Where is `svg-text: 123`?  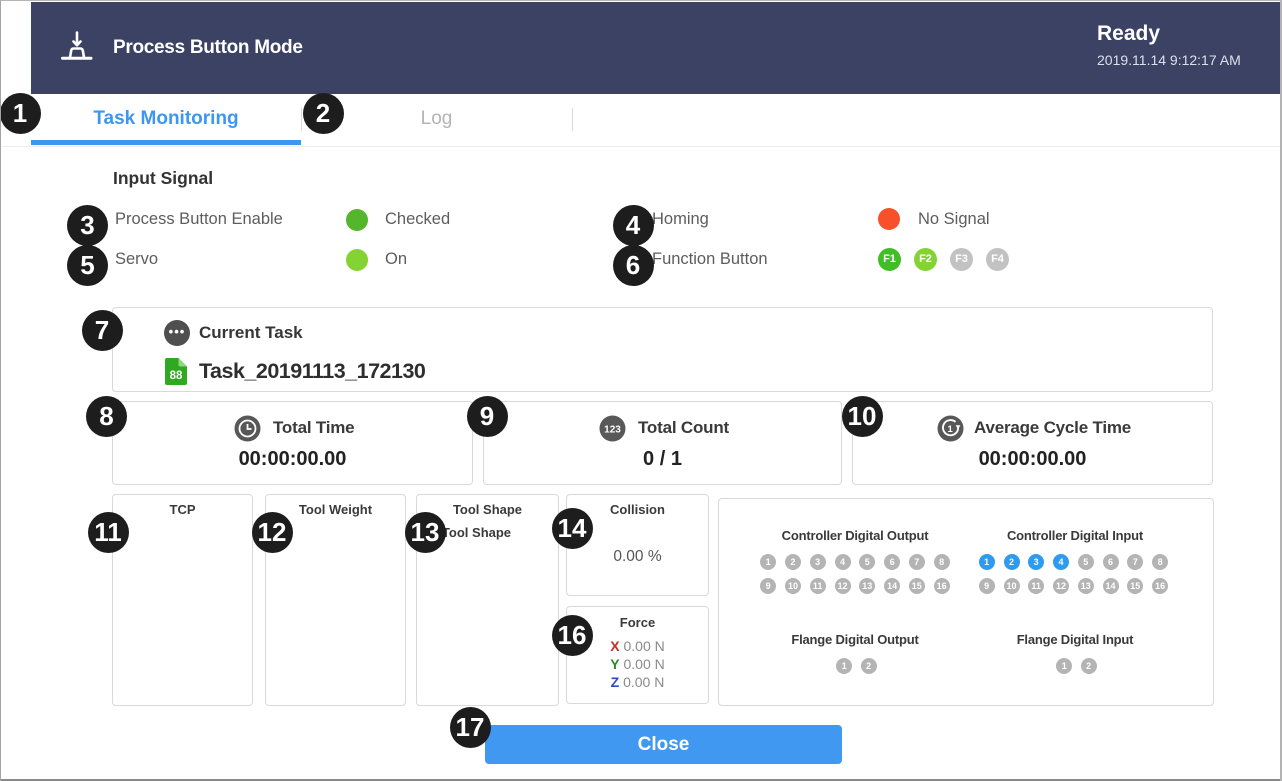 svg-text: 123 is located at coordinates (612, 430).